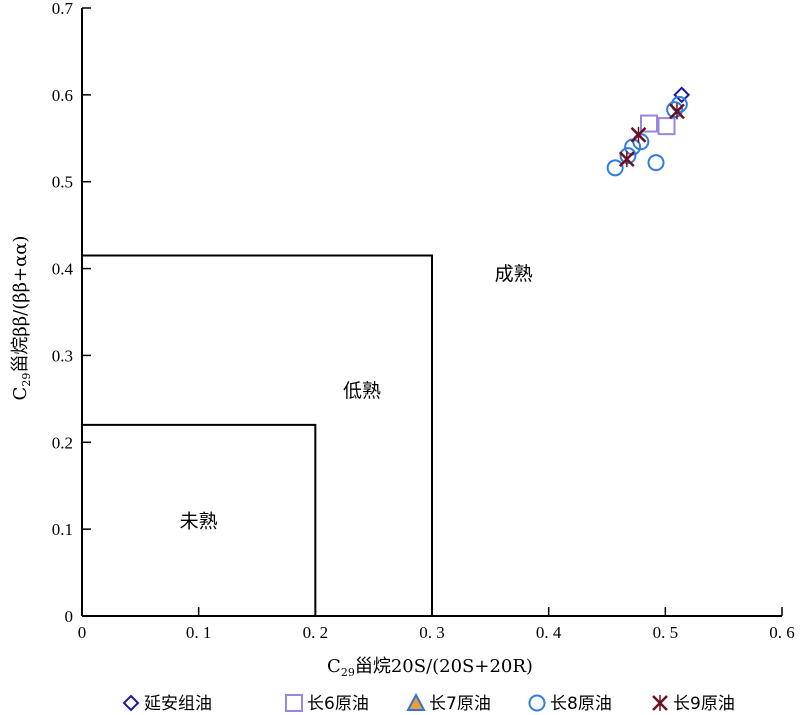  What do you see at coordinates (444, 666) in the screenshot?
I see `x-axis-title-text: 甾烷20S/(20S+20R)` at bounding box center [444, 666].